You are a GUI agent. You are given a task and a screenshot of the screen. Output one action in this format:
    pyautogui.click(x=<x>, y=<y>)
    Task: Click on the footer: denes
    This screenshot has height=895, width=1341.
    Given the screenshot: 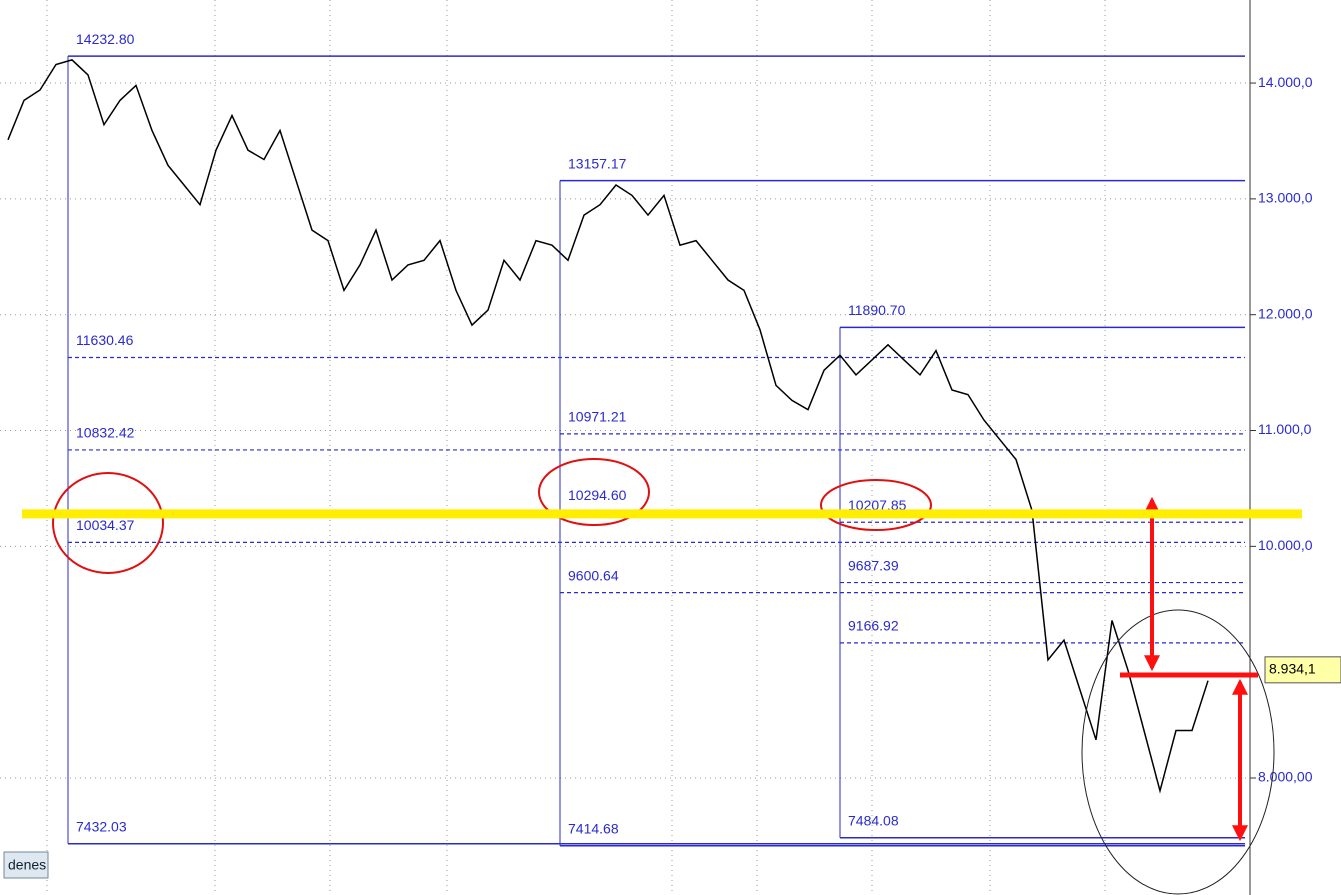 What is the action you would take?
    pyautogui.click(x=27, y=865)
    